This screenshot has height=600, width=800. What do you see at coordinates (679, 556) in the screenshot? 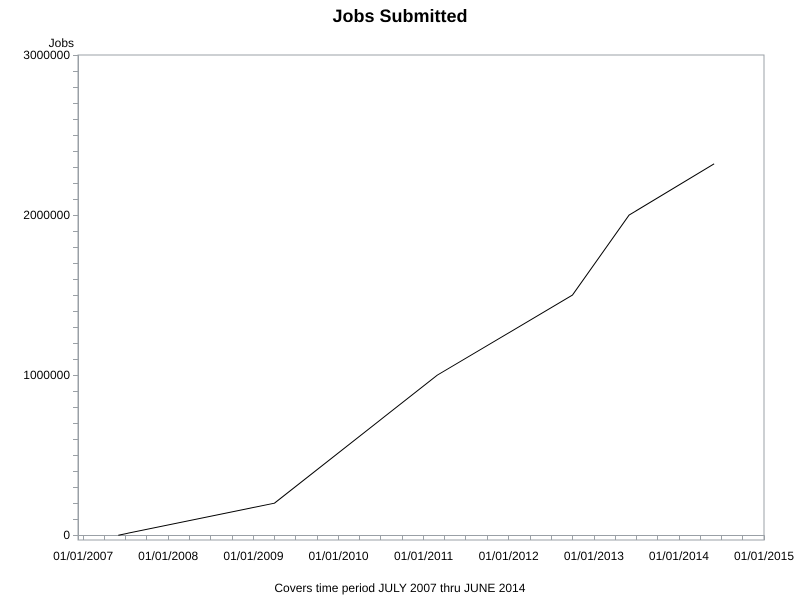
I see `x-tick-label: 01/01/2014` at bounding box center [679, 556].